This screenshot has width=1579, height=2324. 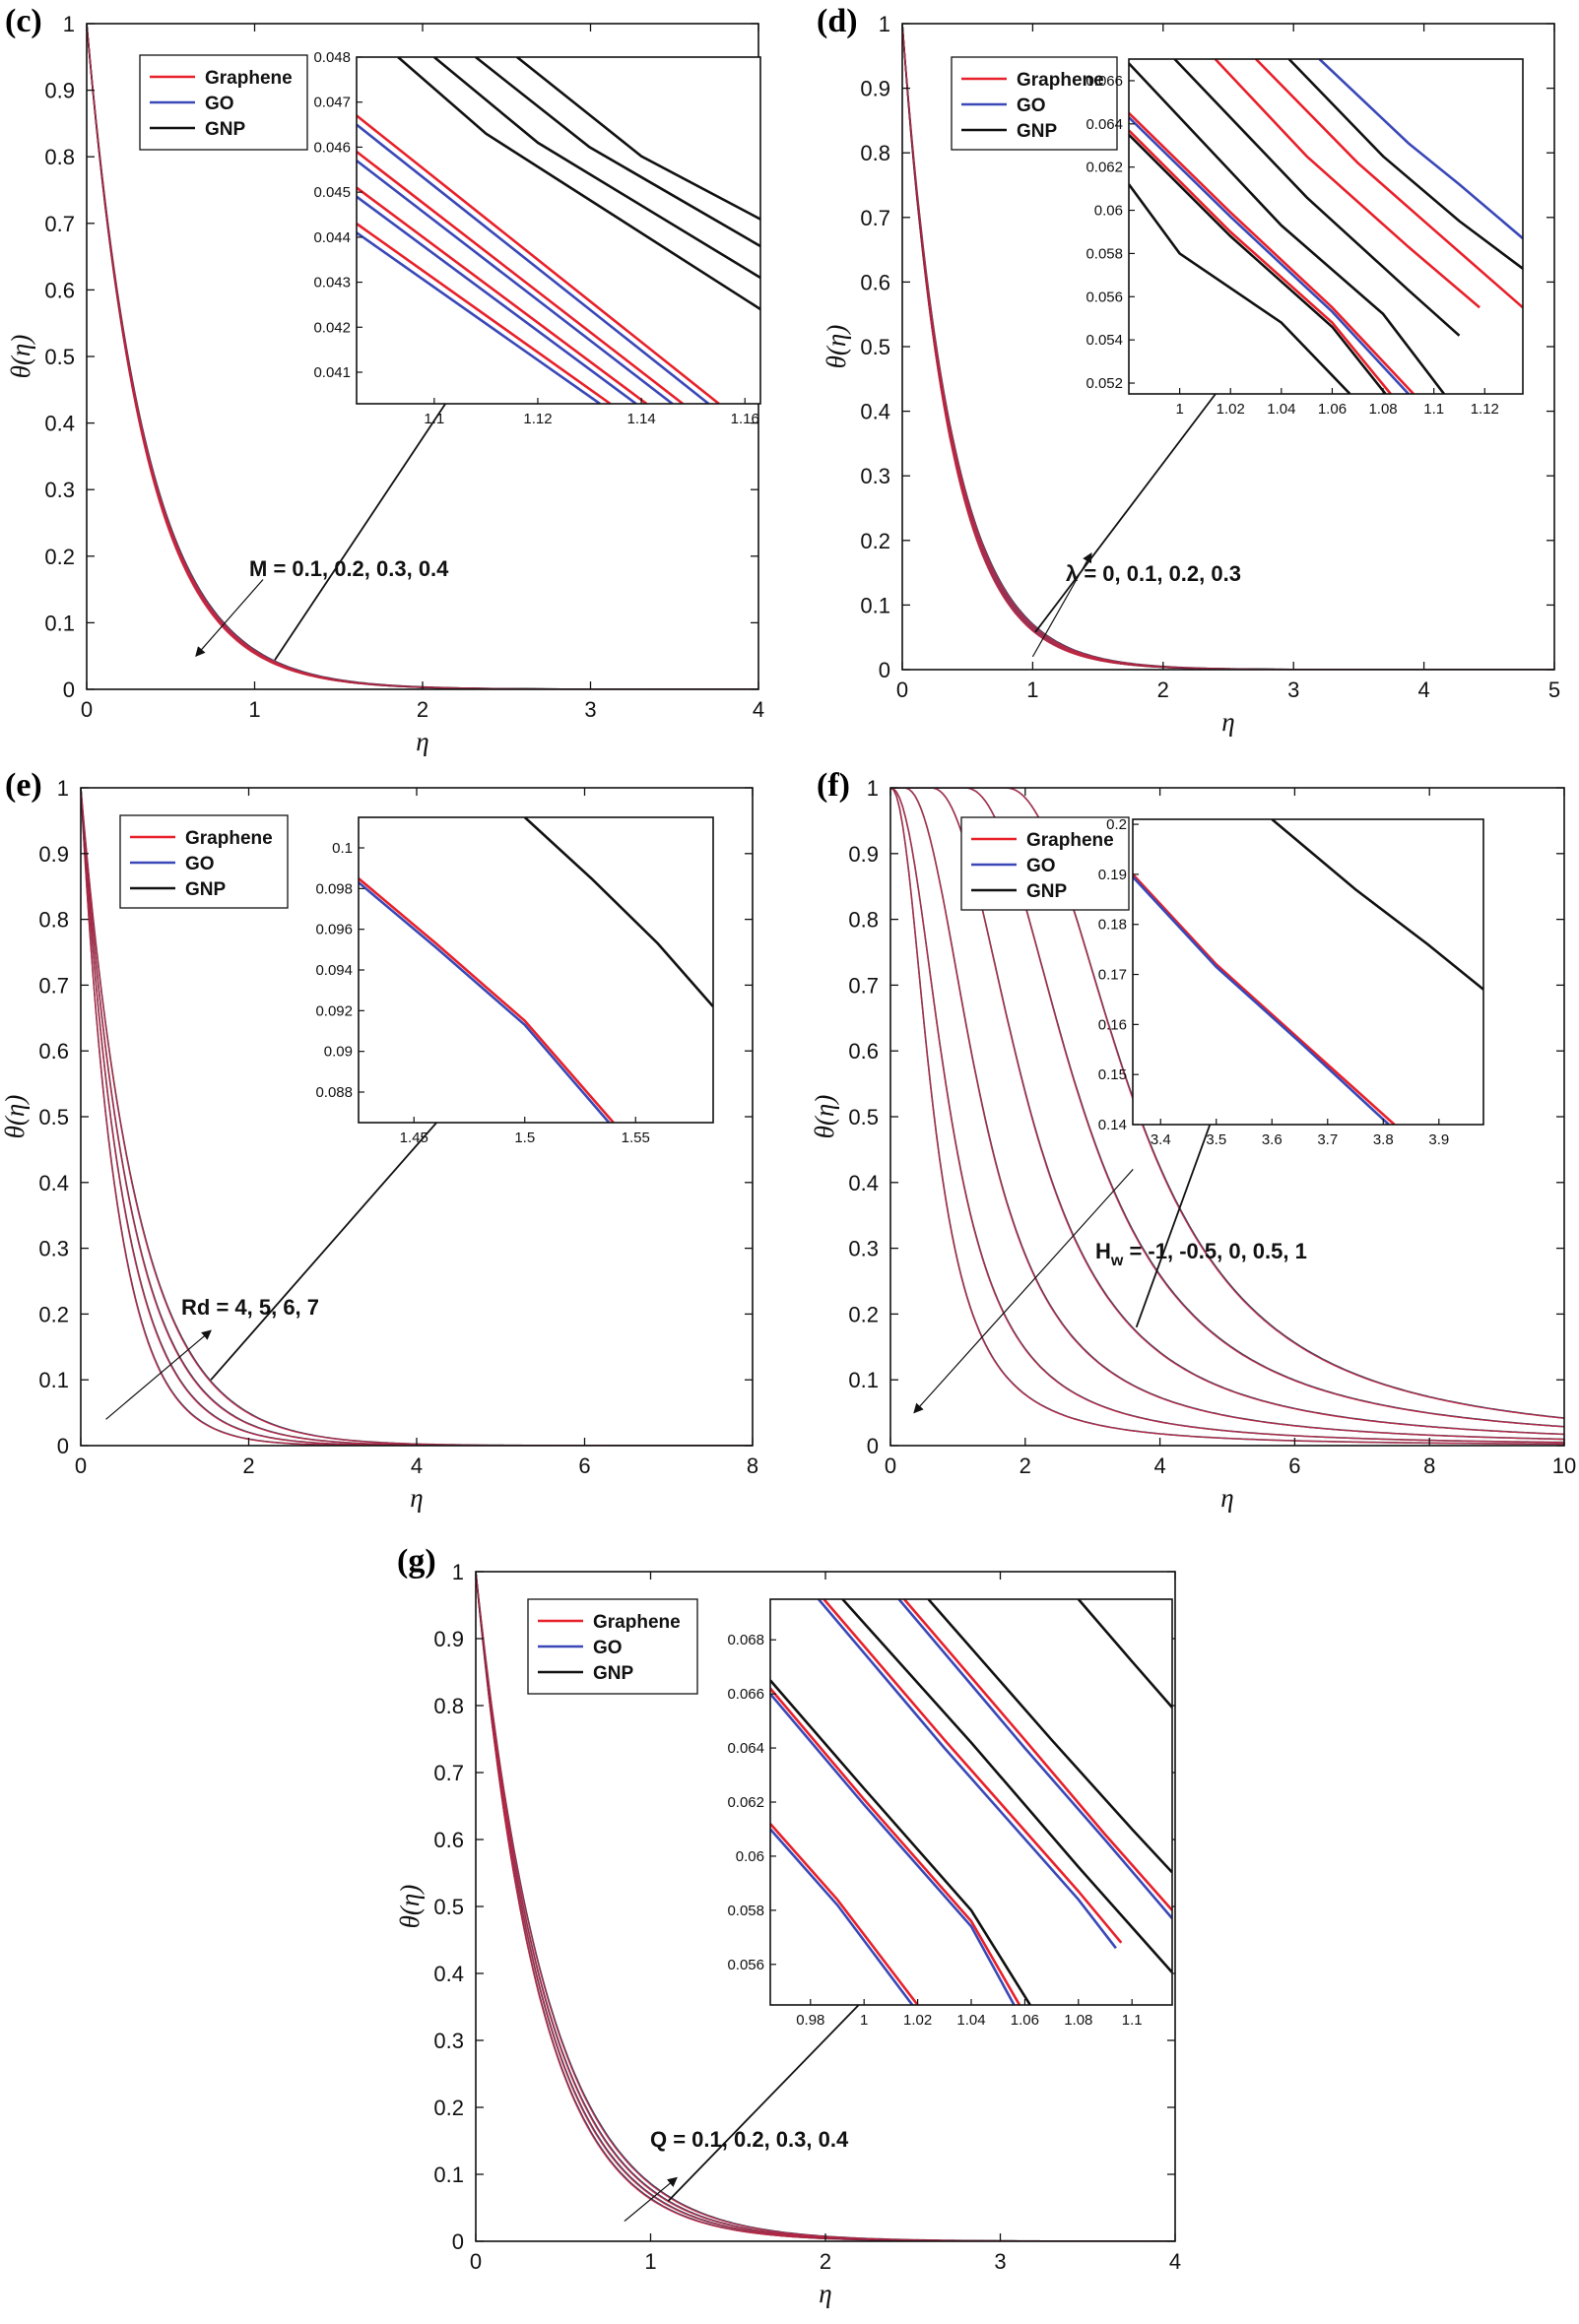 I want to click on inset-x-tick-label: 0.98, so click(x=810, y=2021).